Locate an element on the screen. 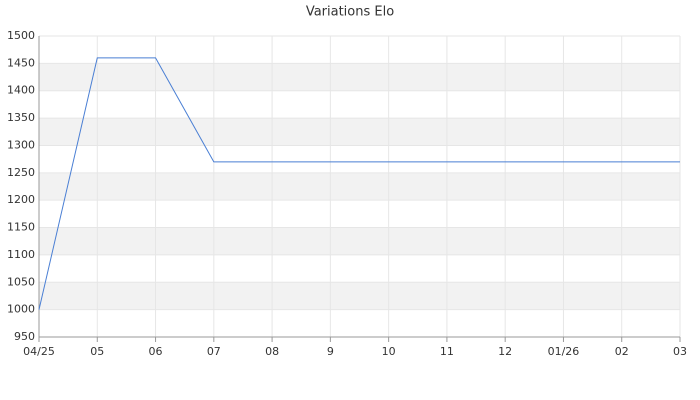  x-tick-label: 9 is located at coordinates (330, 351).